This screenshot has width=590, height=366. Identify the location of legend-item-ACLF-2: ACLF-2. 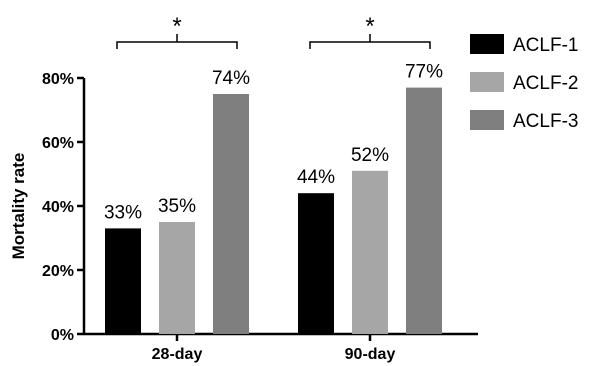
(524, 83).